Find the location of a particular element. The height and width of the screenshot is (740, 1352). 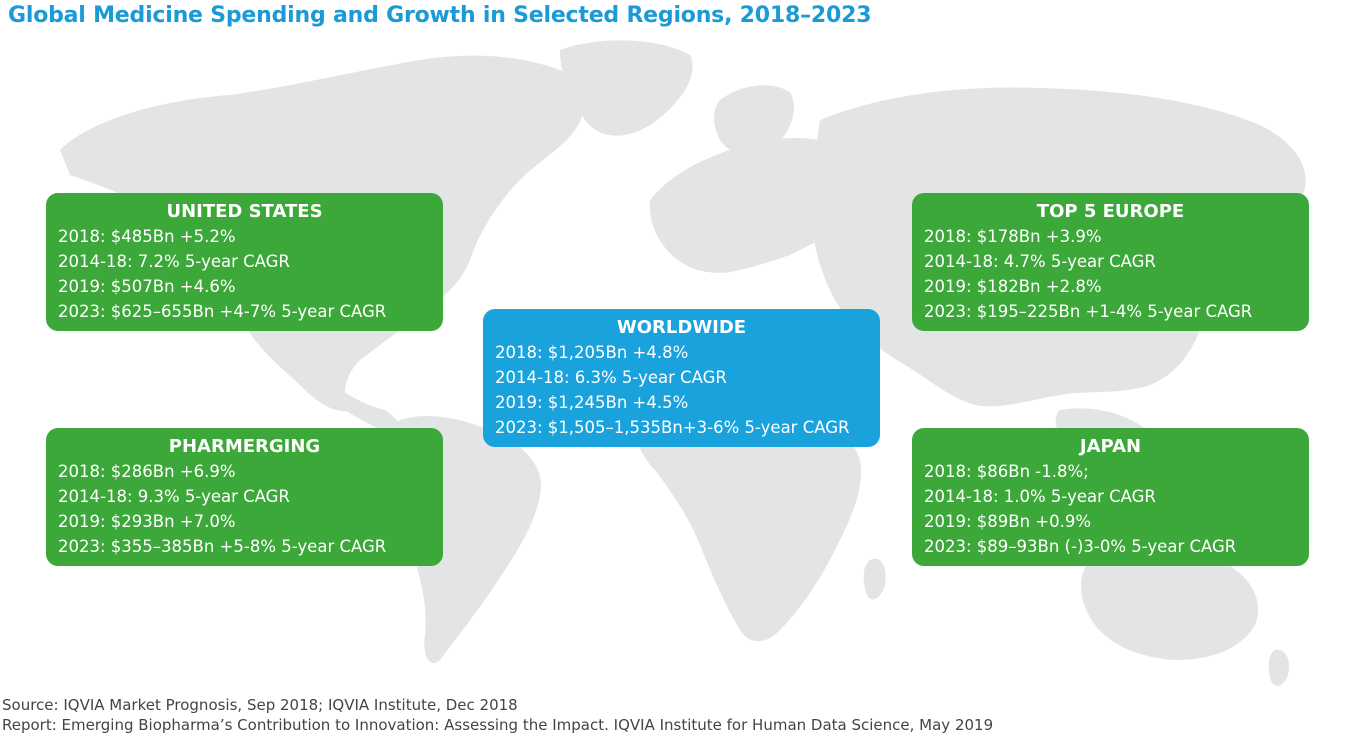

scandinavia-landmass is located at coordinates (754, 120).